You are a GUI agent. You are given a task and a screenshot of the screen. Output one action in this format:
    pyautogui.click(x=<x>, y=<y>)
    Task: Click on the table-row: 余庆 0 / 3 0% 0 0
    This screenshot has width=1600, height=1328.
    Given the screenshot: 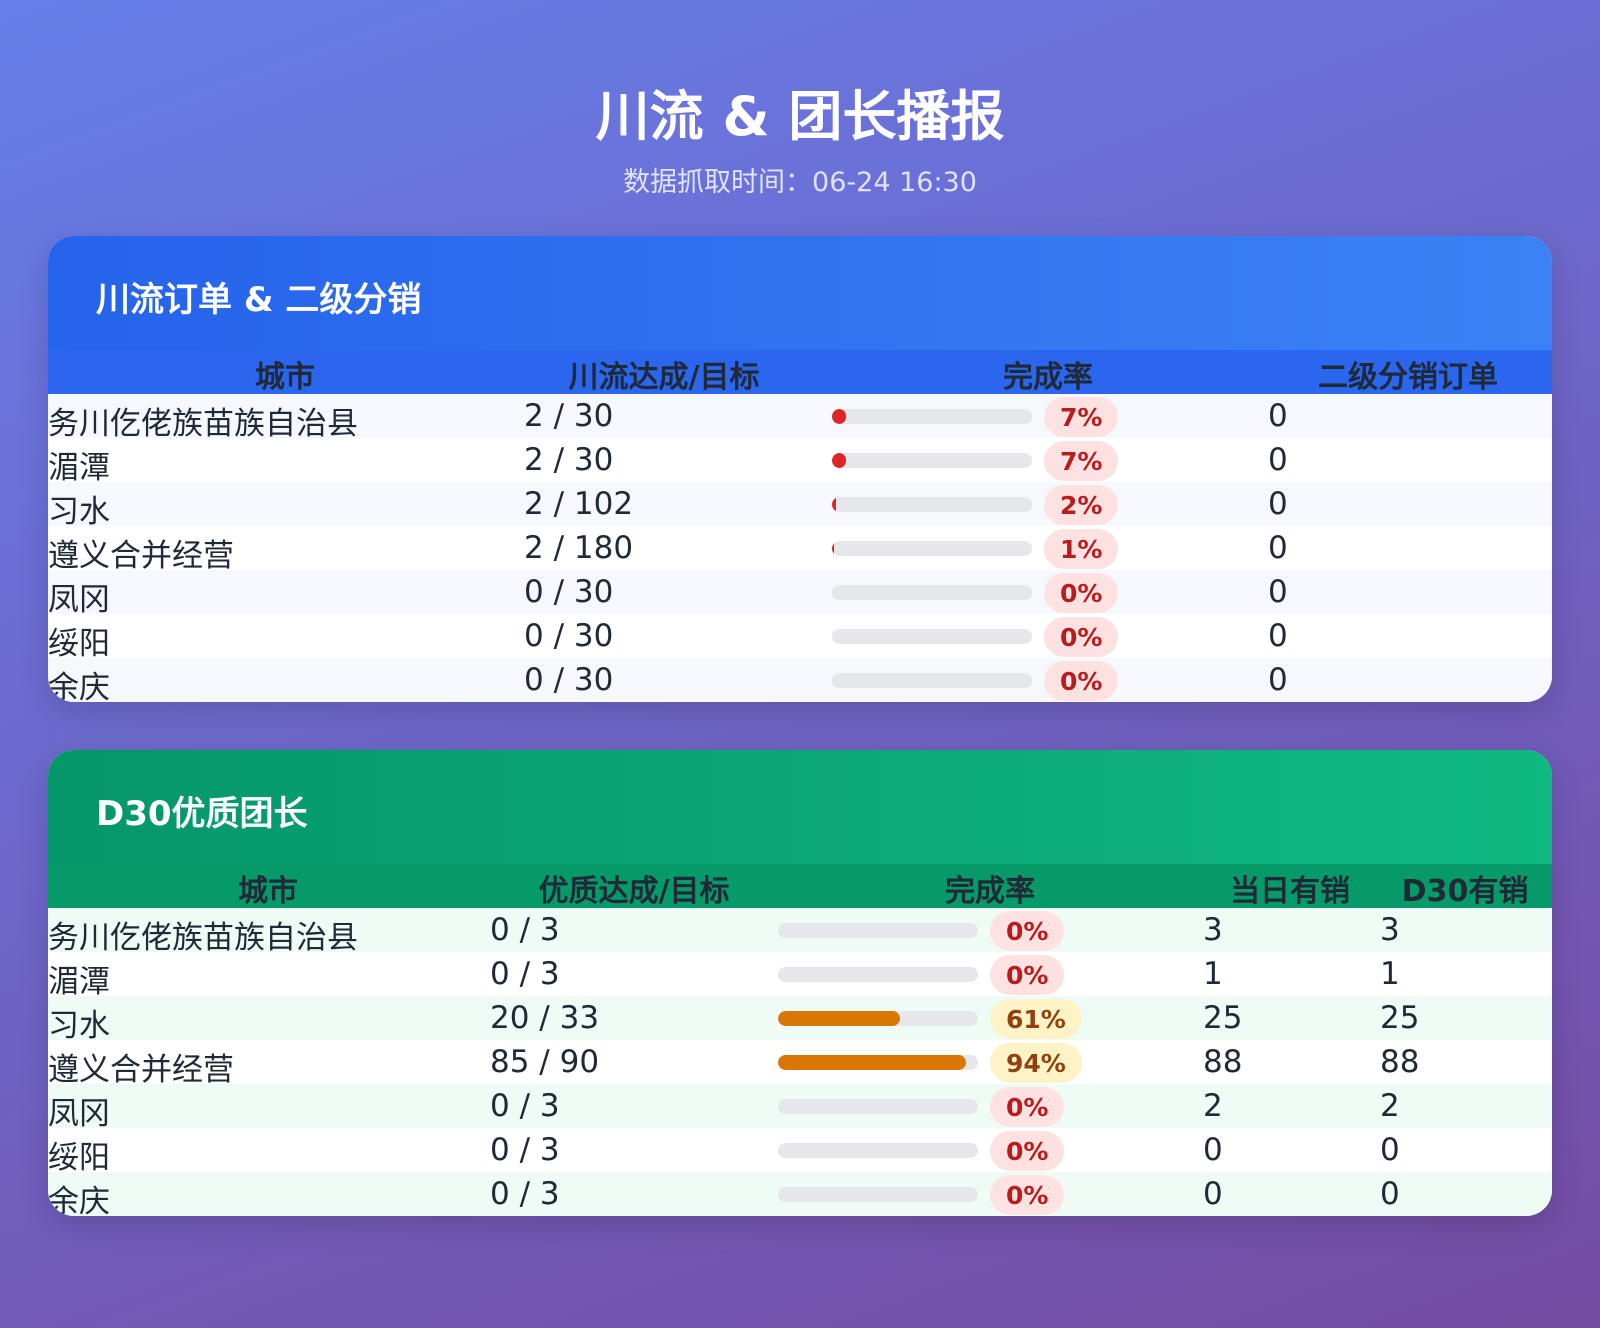 What is the action you would take?
    pyautogui.click(x=800, y=1194)
    